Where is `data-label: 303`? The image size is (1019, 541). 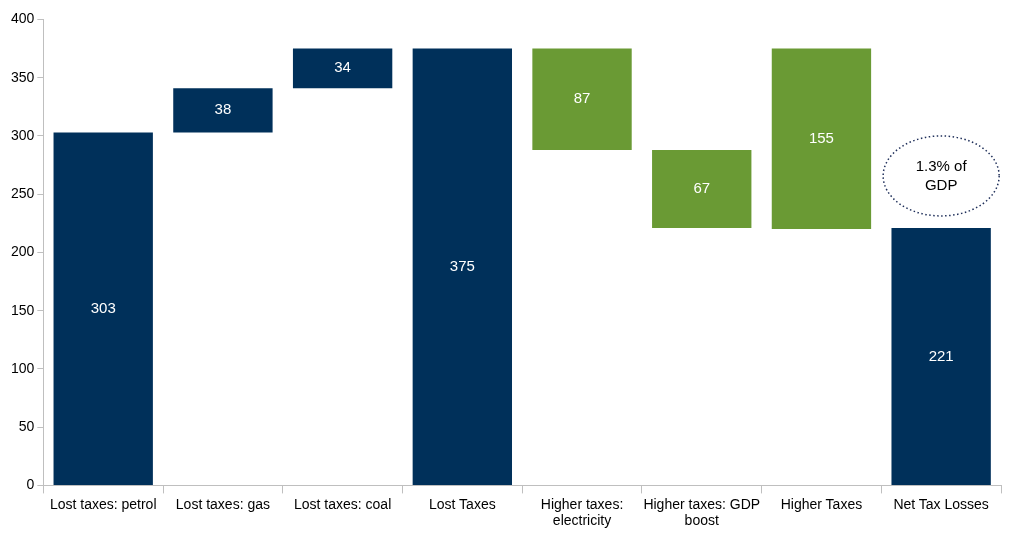
data-label: 303 is located at coordinates (103, 307).